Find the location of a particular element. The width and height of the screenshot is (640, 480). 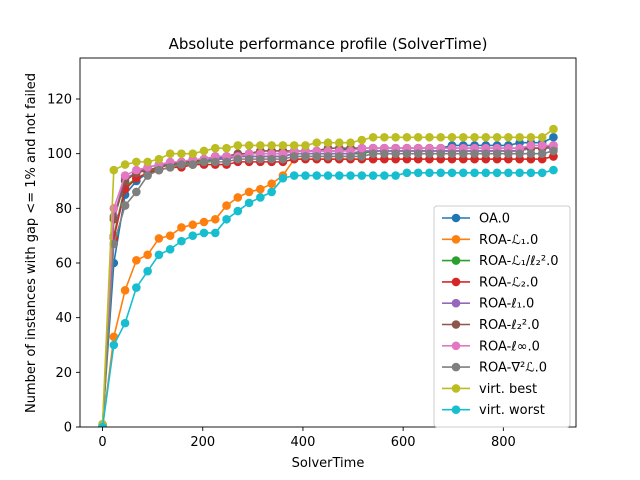

legend-item: OA.0 is located at coordinates (476, 219).